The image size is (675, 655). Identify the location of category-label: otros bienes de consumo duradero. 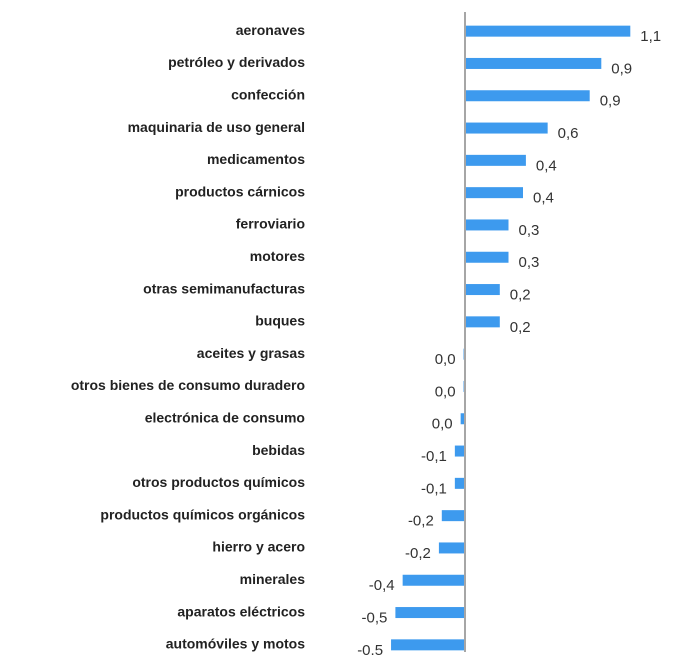
(188, 385).